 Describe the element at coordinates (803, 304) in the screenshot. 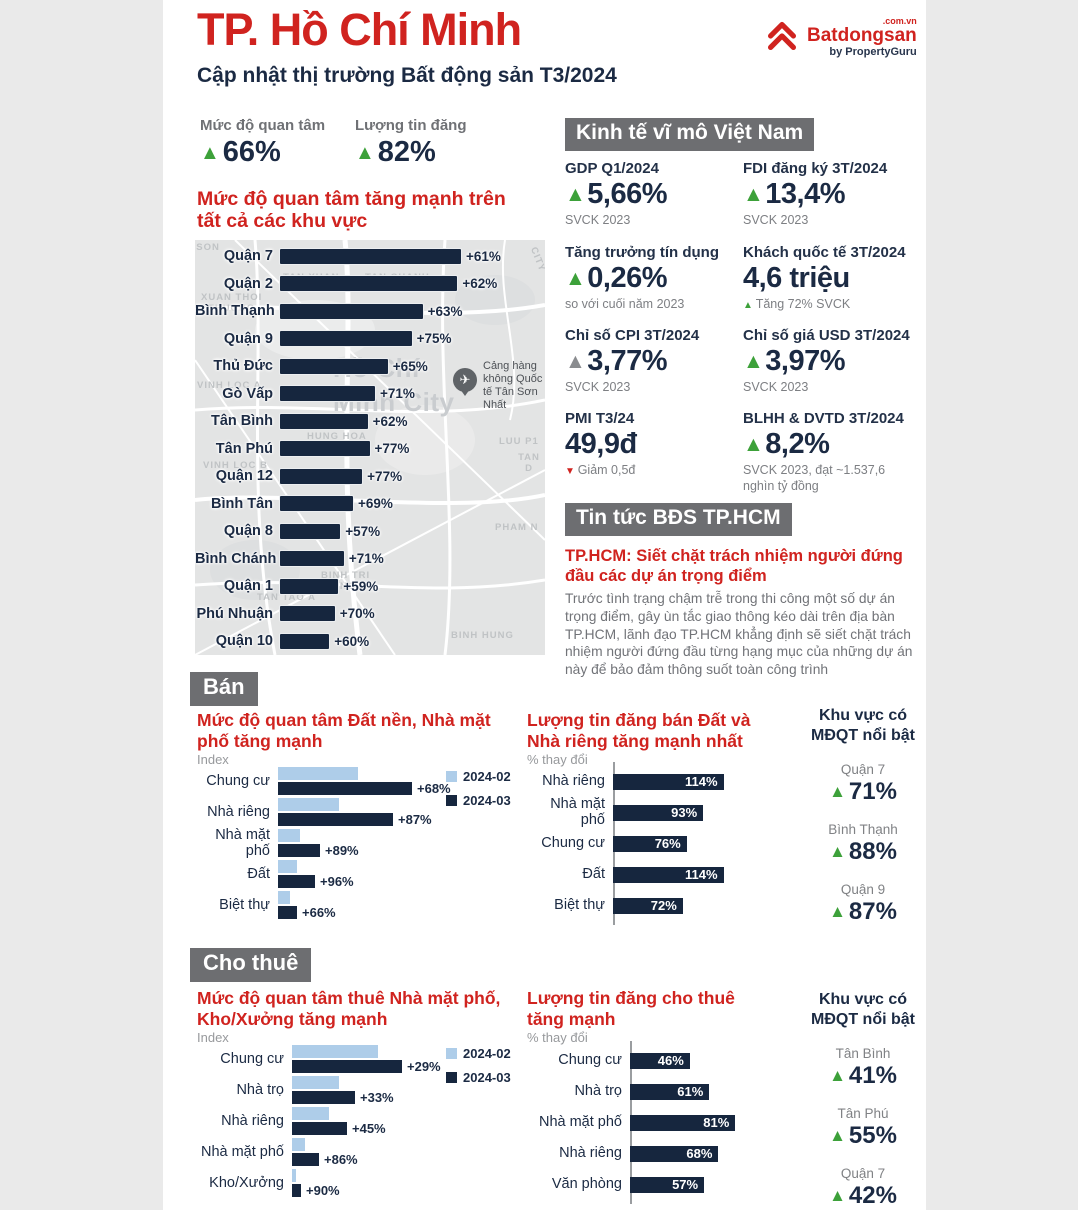

I see `stat-note-text: Tăng 72% SVCK` at that location.